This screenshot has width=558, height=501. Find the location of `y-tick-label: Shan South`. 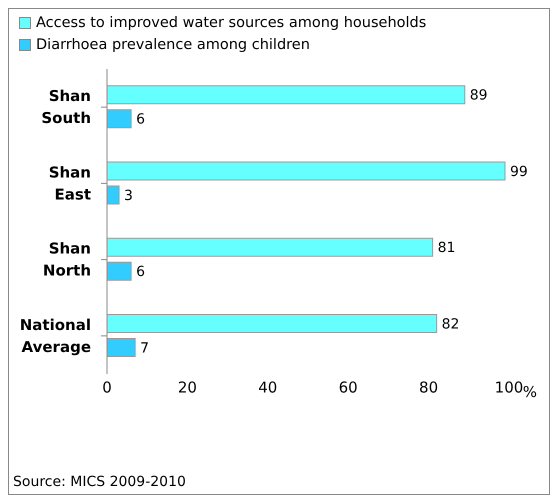

y-tick-label: Shan South is located at coordinates (66, 107).